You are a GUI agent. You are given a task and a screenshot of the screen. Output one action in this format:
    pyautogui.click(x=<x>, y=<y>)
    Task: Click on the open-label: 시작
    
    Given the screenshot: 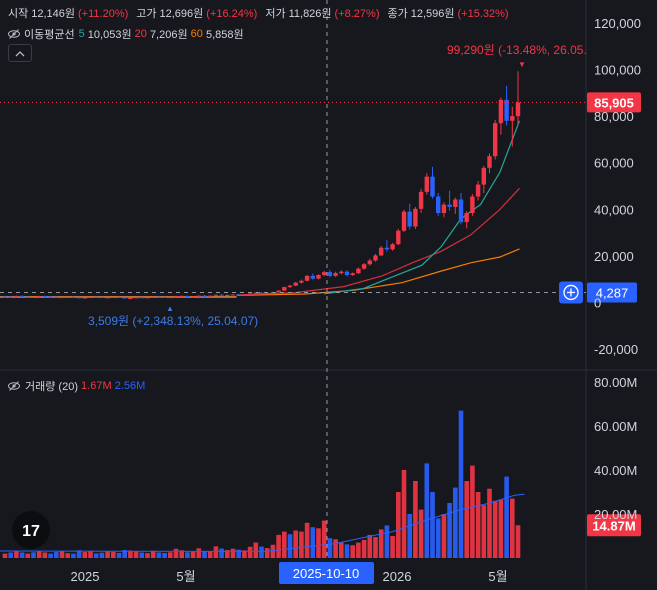 What is the action you would take?
    pyautogui.click(x=18, y=14)
    